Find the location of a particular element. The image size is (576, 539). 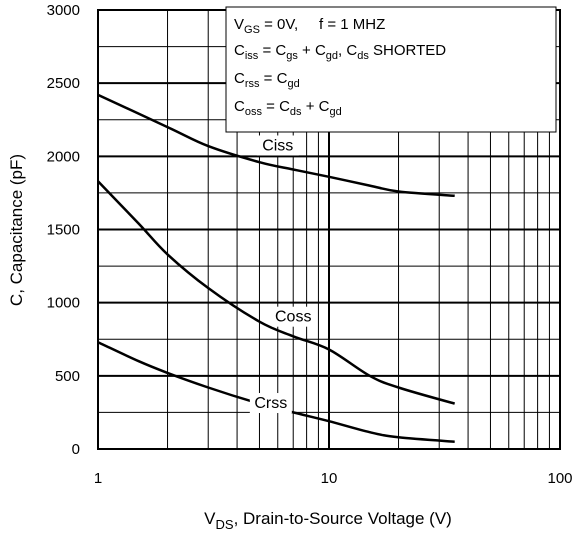

series-crss-line is located at coordinates (276, 392).